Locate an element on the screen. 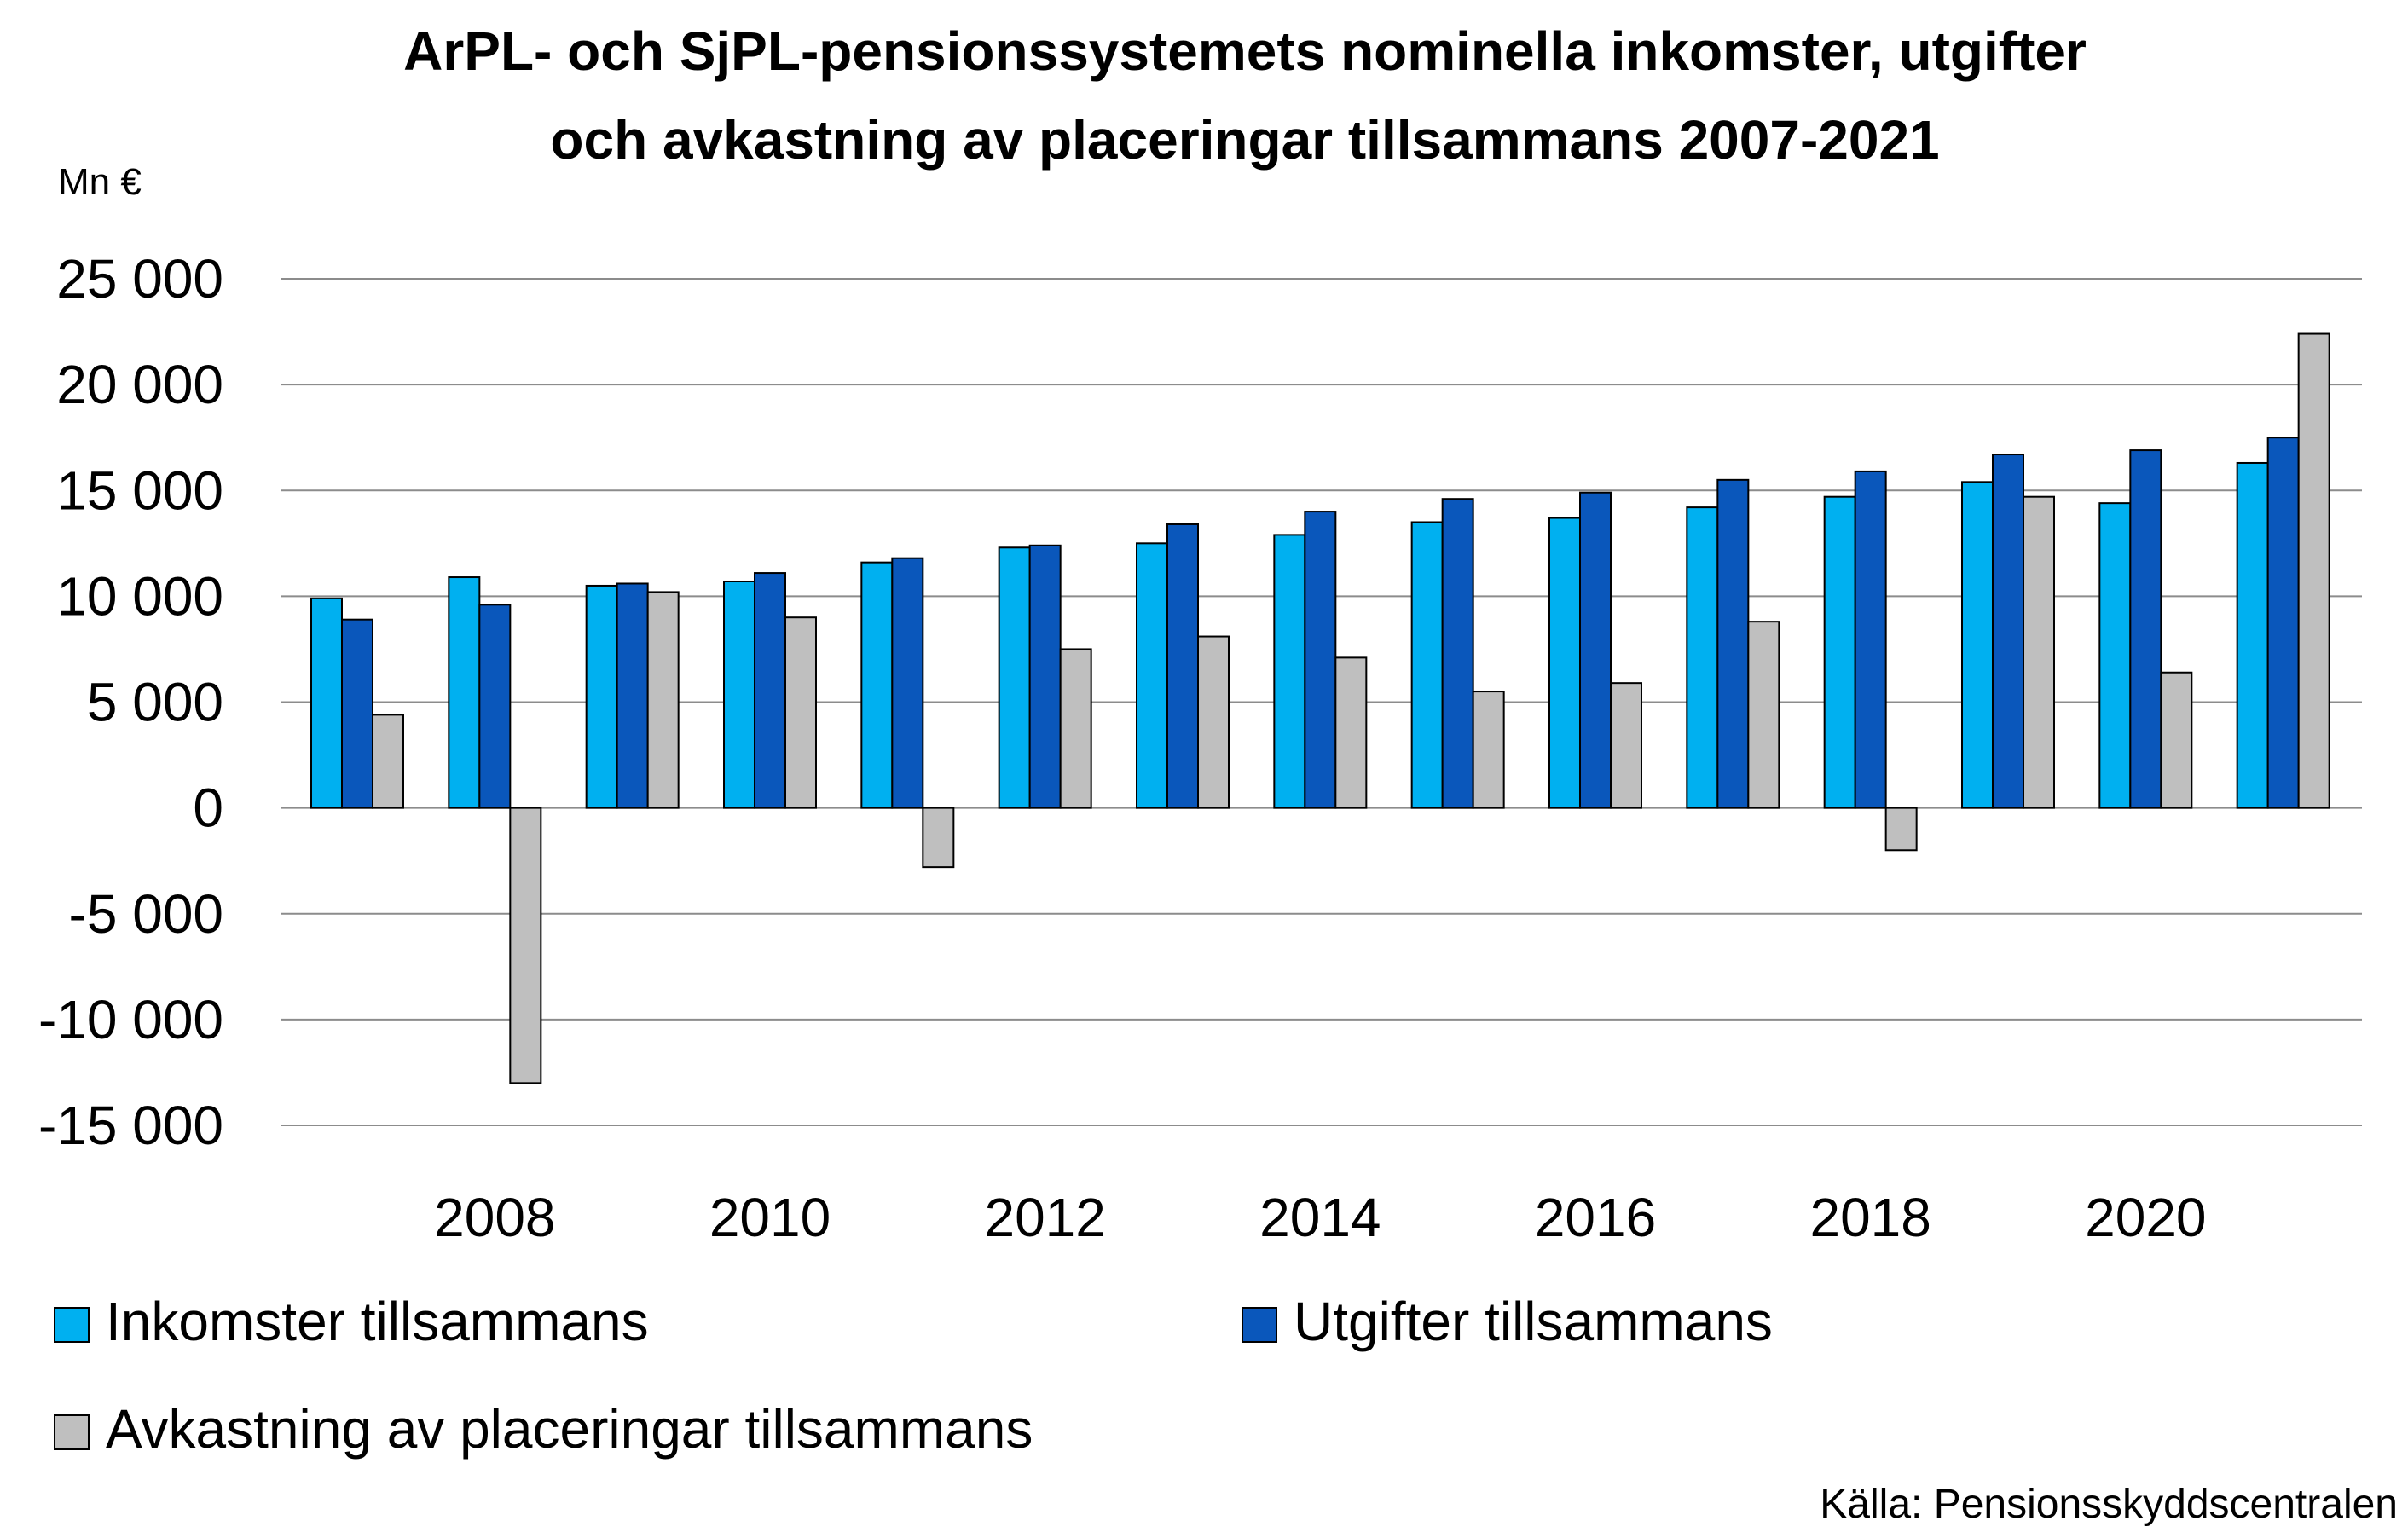 Image resolution: width=2408 pixels, height=1538 pixels. x-tick-label: 2020 is located at coordinates (2145, 1217).